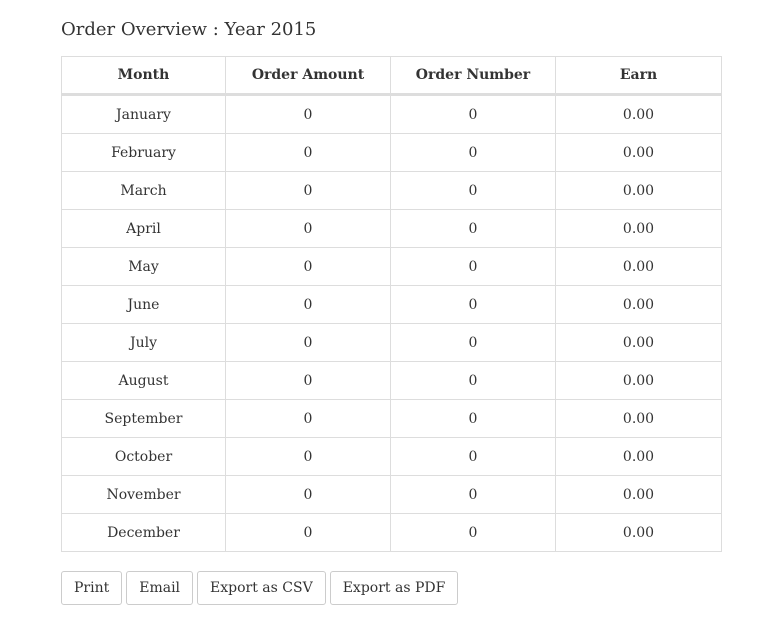 This screenshot has width=774, height=626. What do you see at coordinates (143, 266) in the screenshot?
I see `cell-month: May` at bounding box center [143, 266].